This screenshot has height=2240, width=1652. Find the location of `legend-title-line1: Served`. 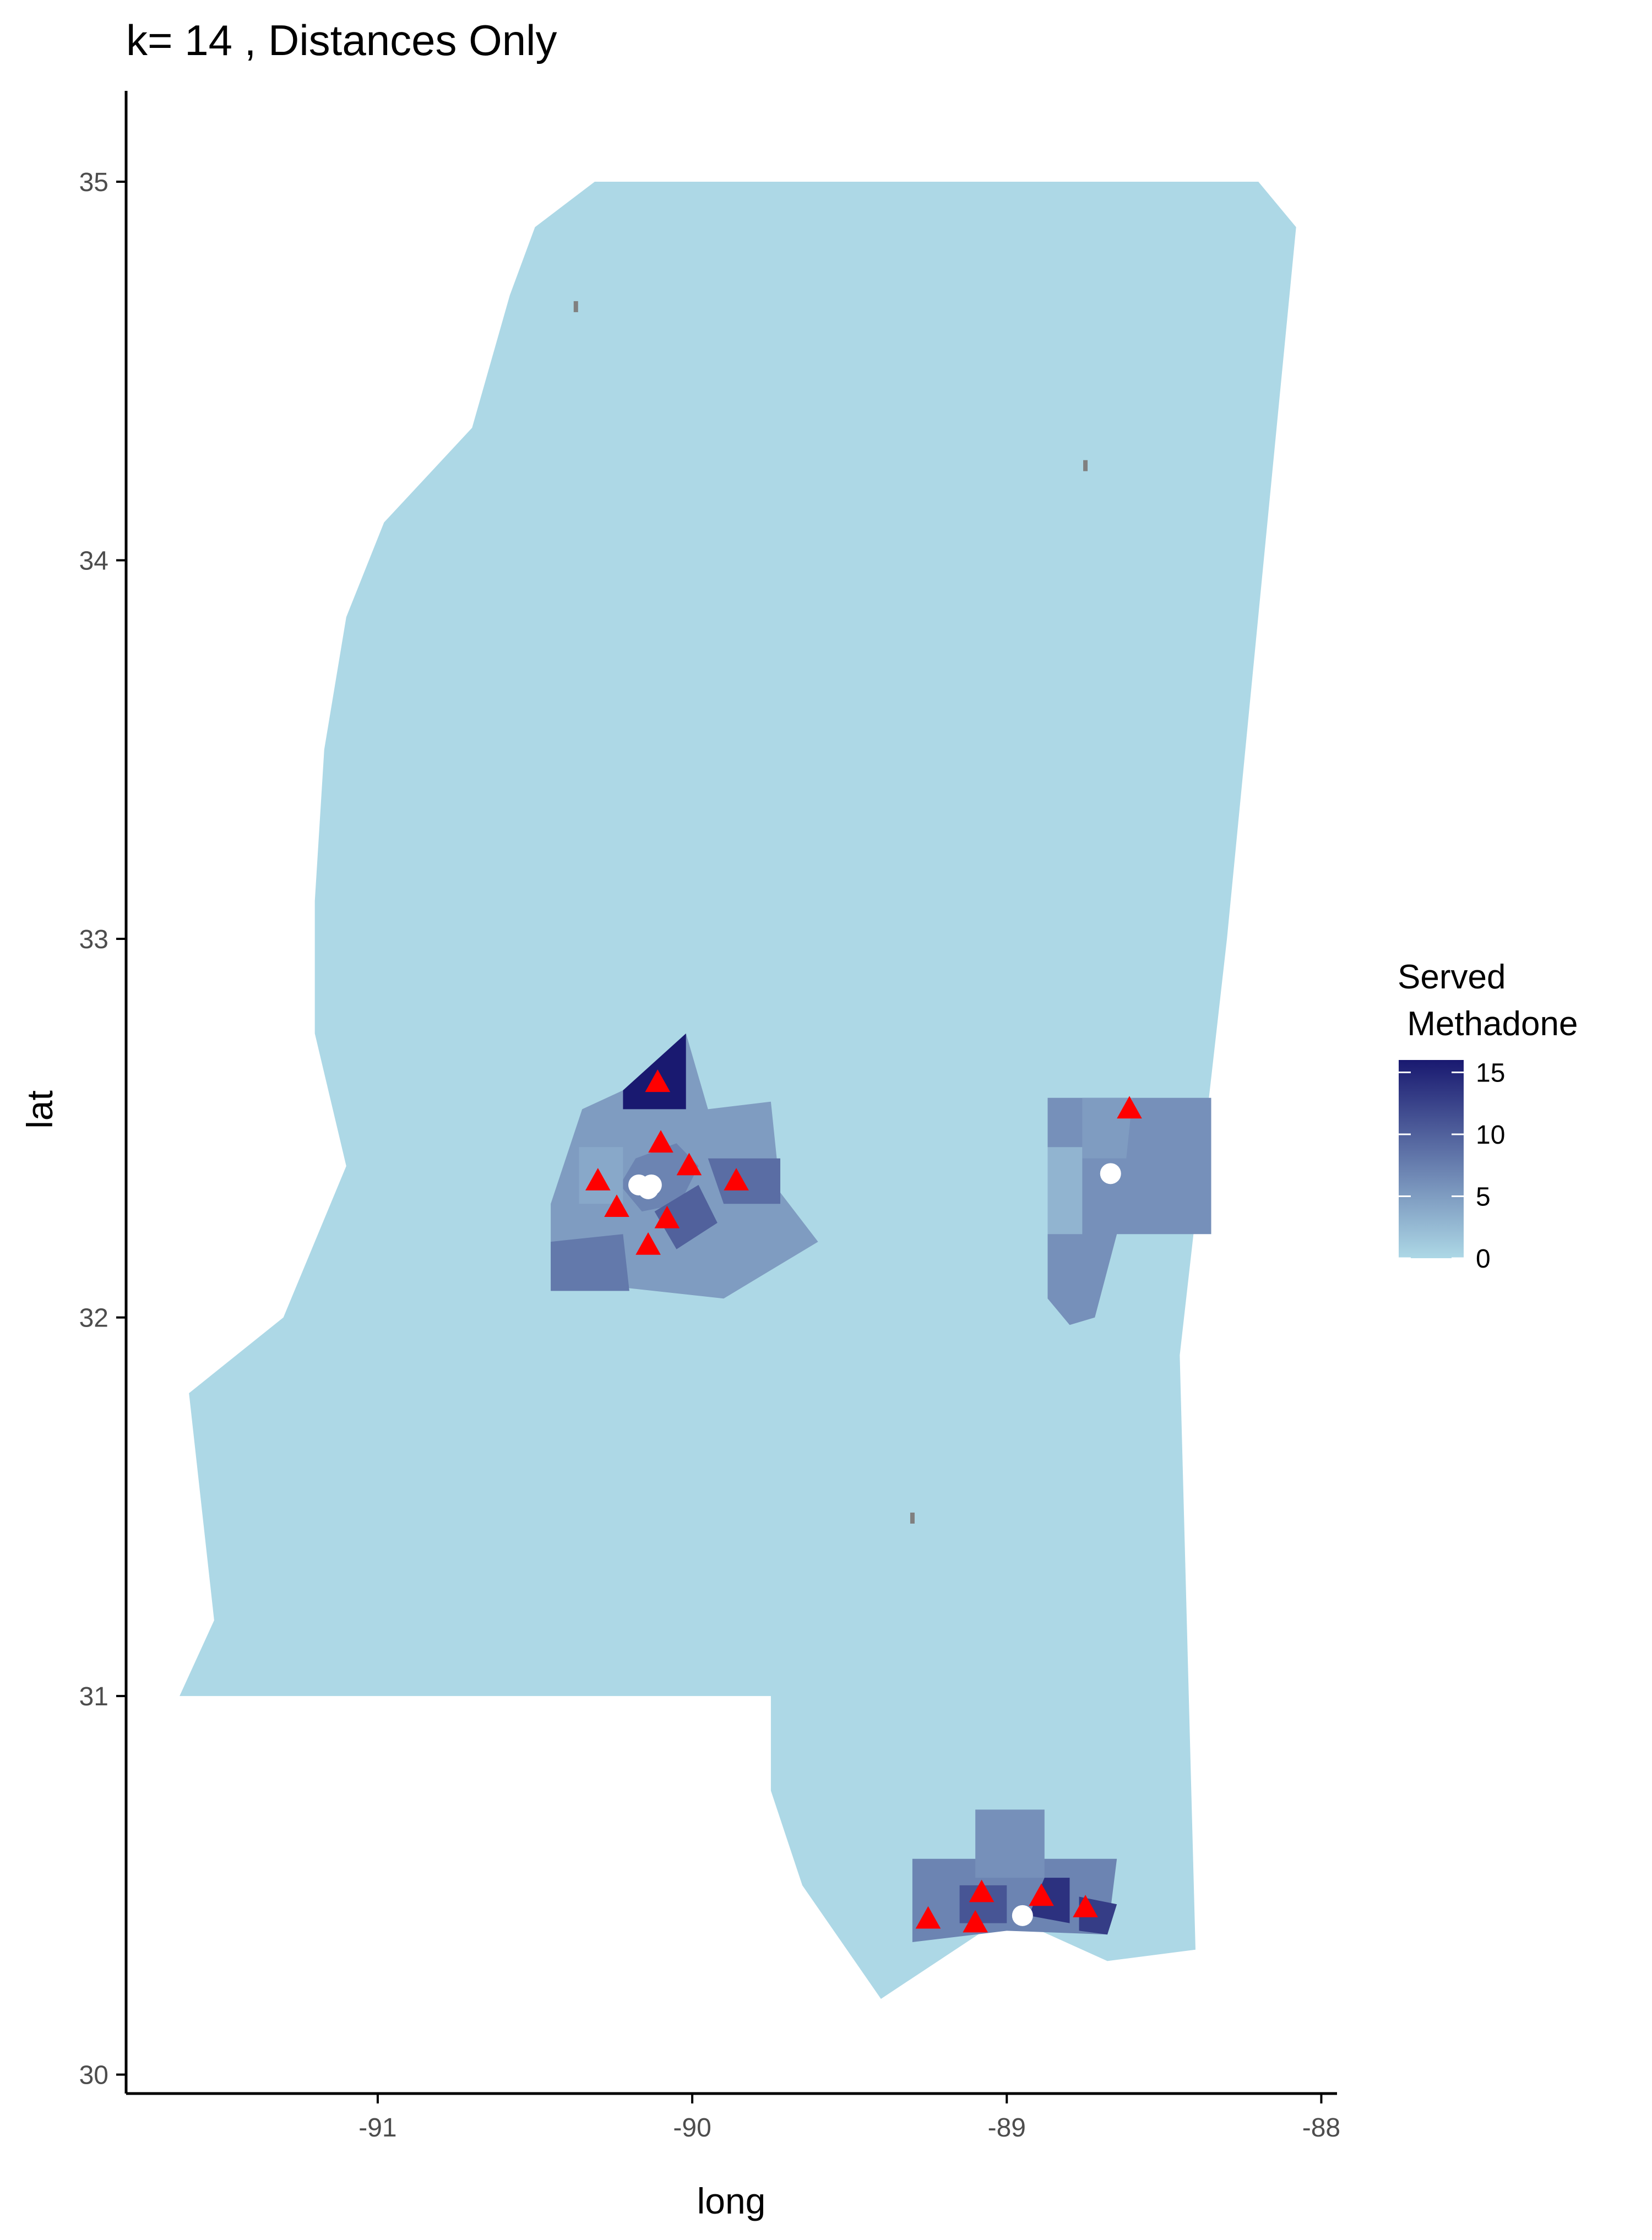

legend-title-line1: Served is located at coordinates (1452, 977).